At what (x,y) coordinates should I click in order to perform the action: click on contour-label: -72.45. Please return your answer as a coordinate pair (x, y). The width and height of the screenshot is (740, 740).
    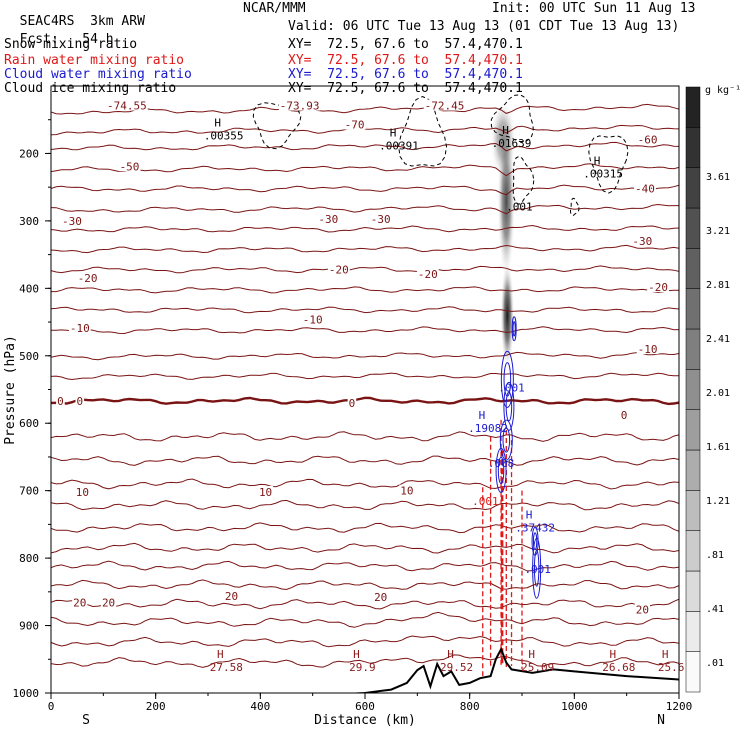
    Looking at the image, I should click on (445, 106).